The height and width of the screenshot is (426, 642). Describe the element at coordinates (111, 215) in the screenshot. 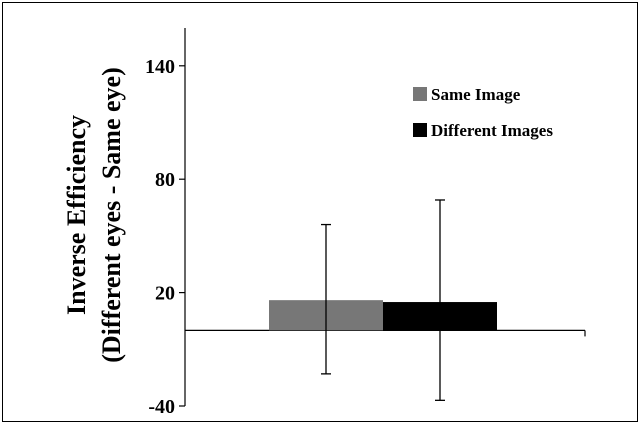

I see `y-axis-title-line-2: (Different eyes - Same eye)` at that location.